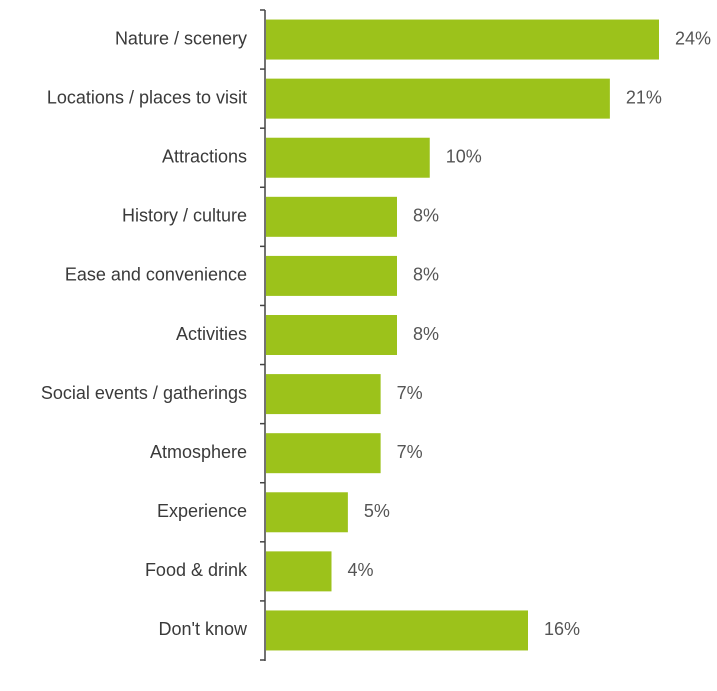 Image resolution: width=717 pixels, height=691 pixels. I want to click on category-label: Atmosphere, so click(198, 452).